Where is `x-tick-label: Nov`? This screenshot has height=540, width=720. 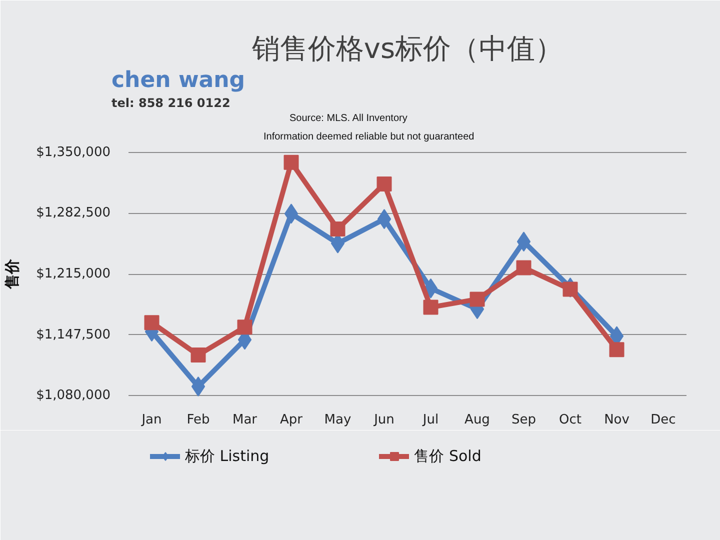
x-tick-label: Nov is located at coordinates (617, 420).